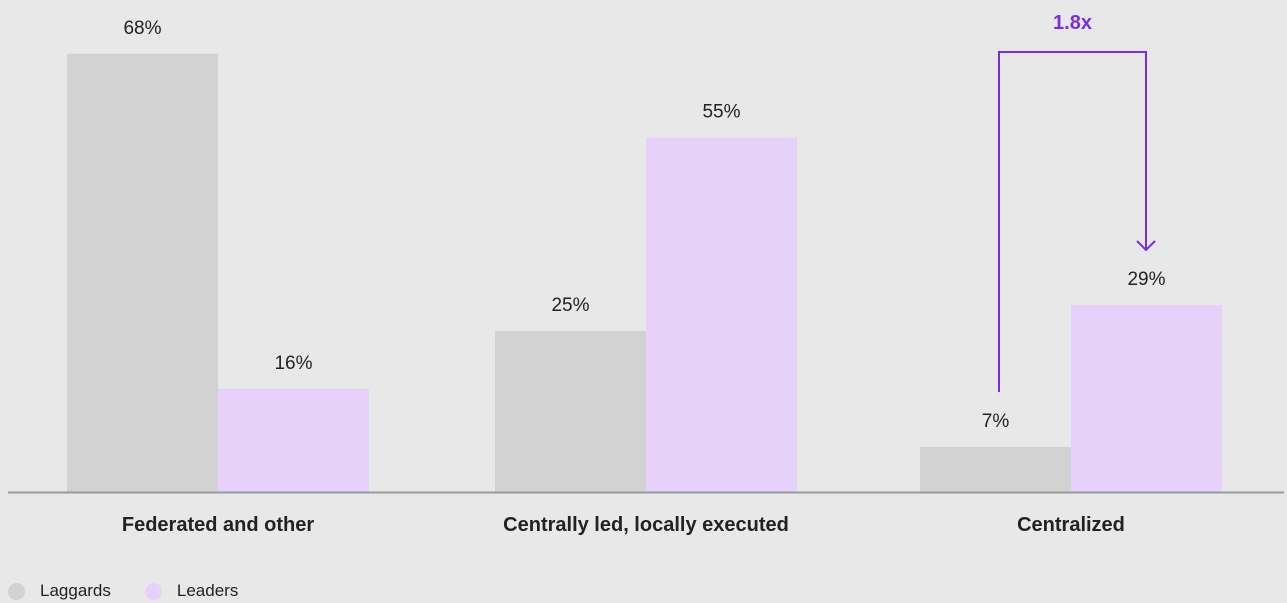 The image size is (1287, 603). I want to click on legend-item-leaders: Leaders, so click(191, 591).